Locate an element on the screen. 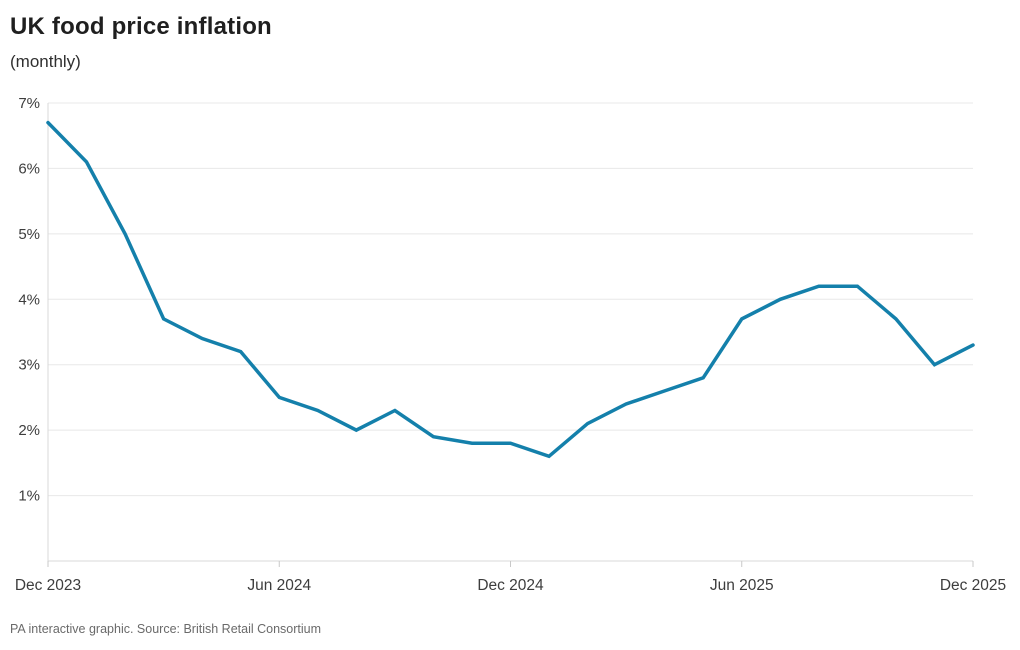  y-axis-tick-label: 3% is located at coordinates (29, 365).